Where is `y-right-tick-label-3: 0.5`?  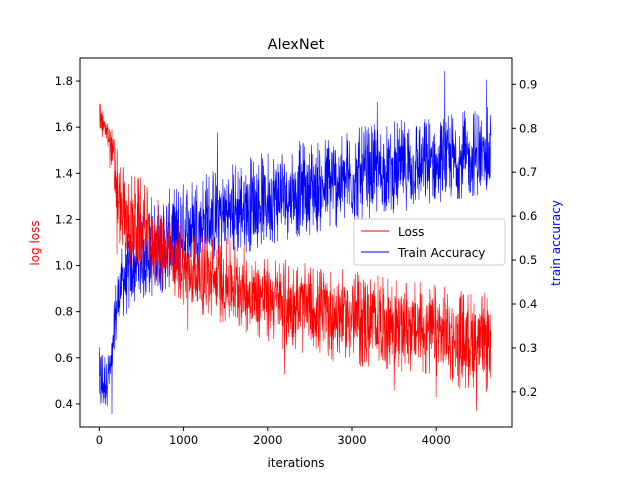
y-right-tick-label-3: 0.5 is located at coordinates (528, 260).